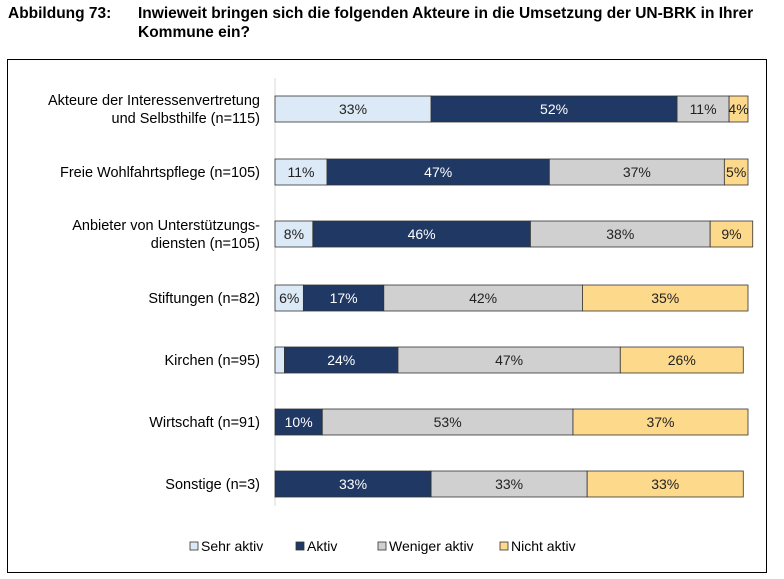 The width and height of the screenshot is (784, 579). I want to click on data-label: 38%, so click(620, 234).